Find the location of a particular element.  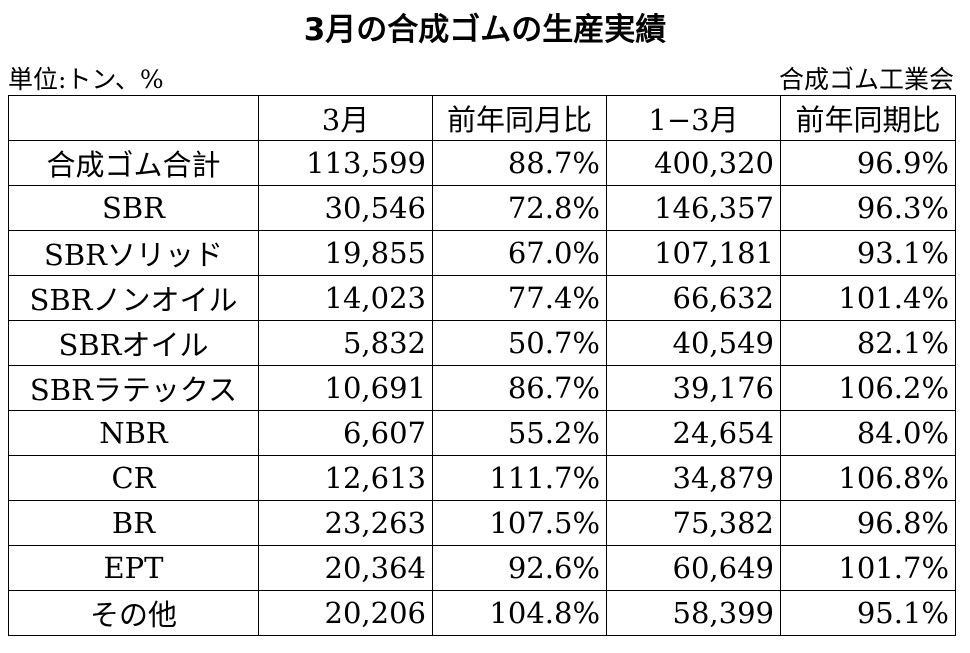

value-cell: 82.1% is located at coordinates (868, 343).